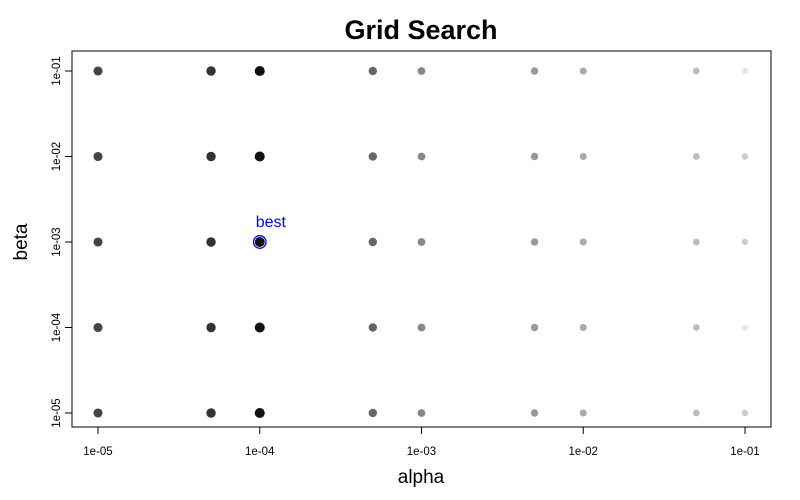 This screenshot has height=500, width=800. Describe the element at coordinates (744, 452) in the screenshot. I see `x-tick-label: 1e-01` at that location.